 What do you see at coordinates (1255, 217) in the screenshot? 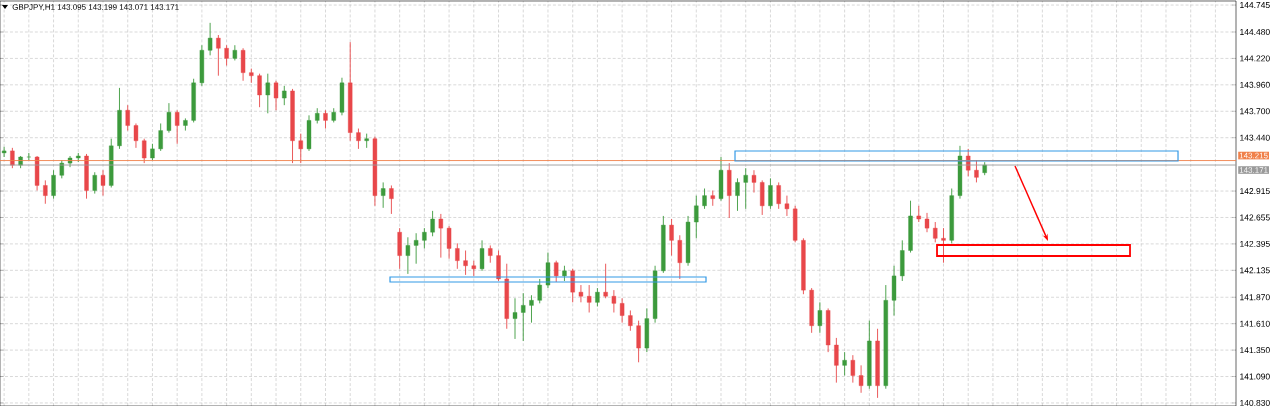
I see `y-tick-label: 142.655` at bounding box center [1255, 217].